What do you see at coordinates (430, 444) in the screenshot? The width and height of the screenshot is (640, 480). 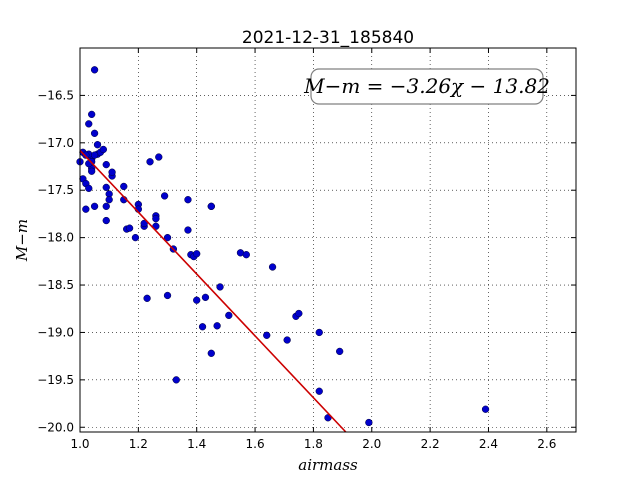 I see `x-tick-label: 2.2` at bounding box center [430, 444].